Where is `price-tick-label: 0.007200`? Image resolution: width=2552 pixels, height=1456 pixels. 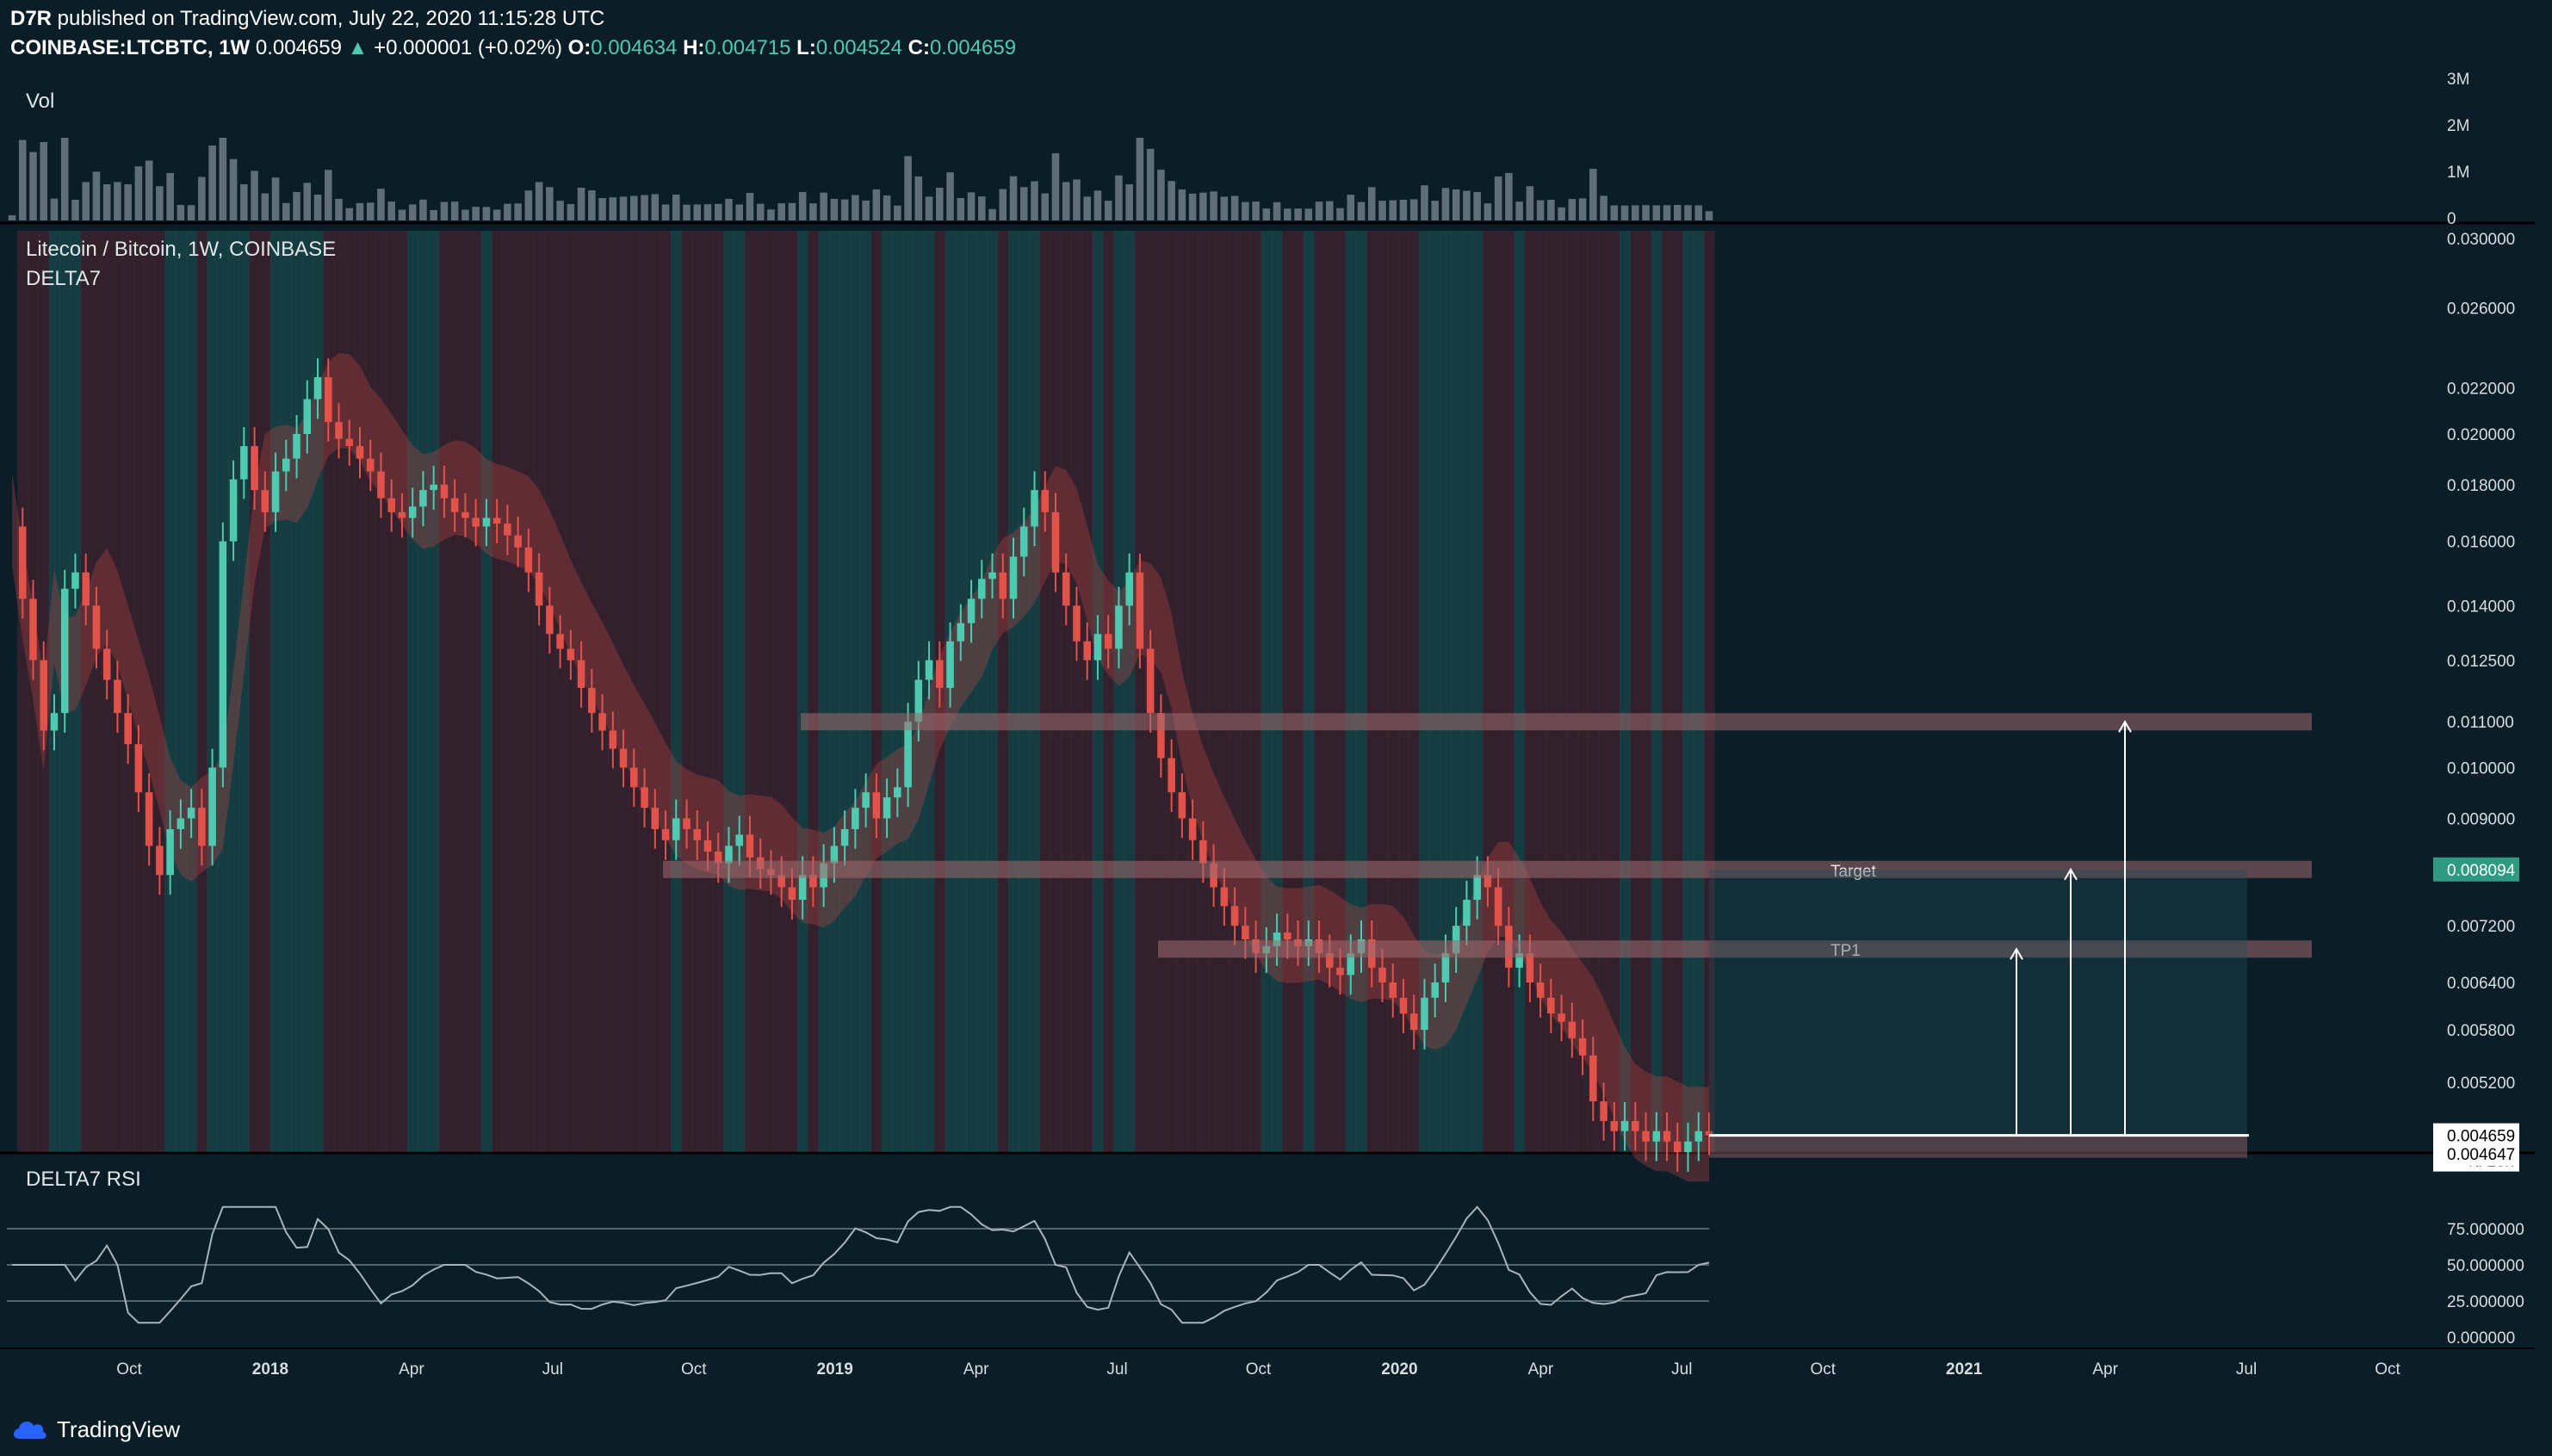
price-tick-label: 0.007200 is located at coordinates (2481, 927).